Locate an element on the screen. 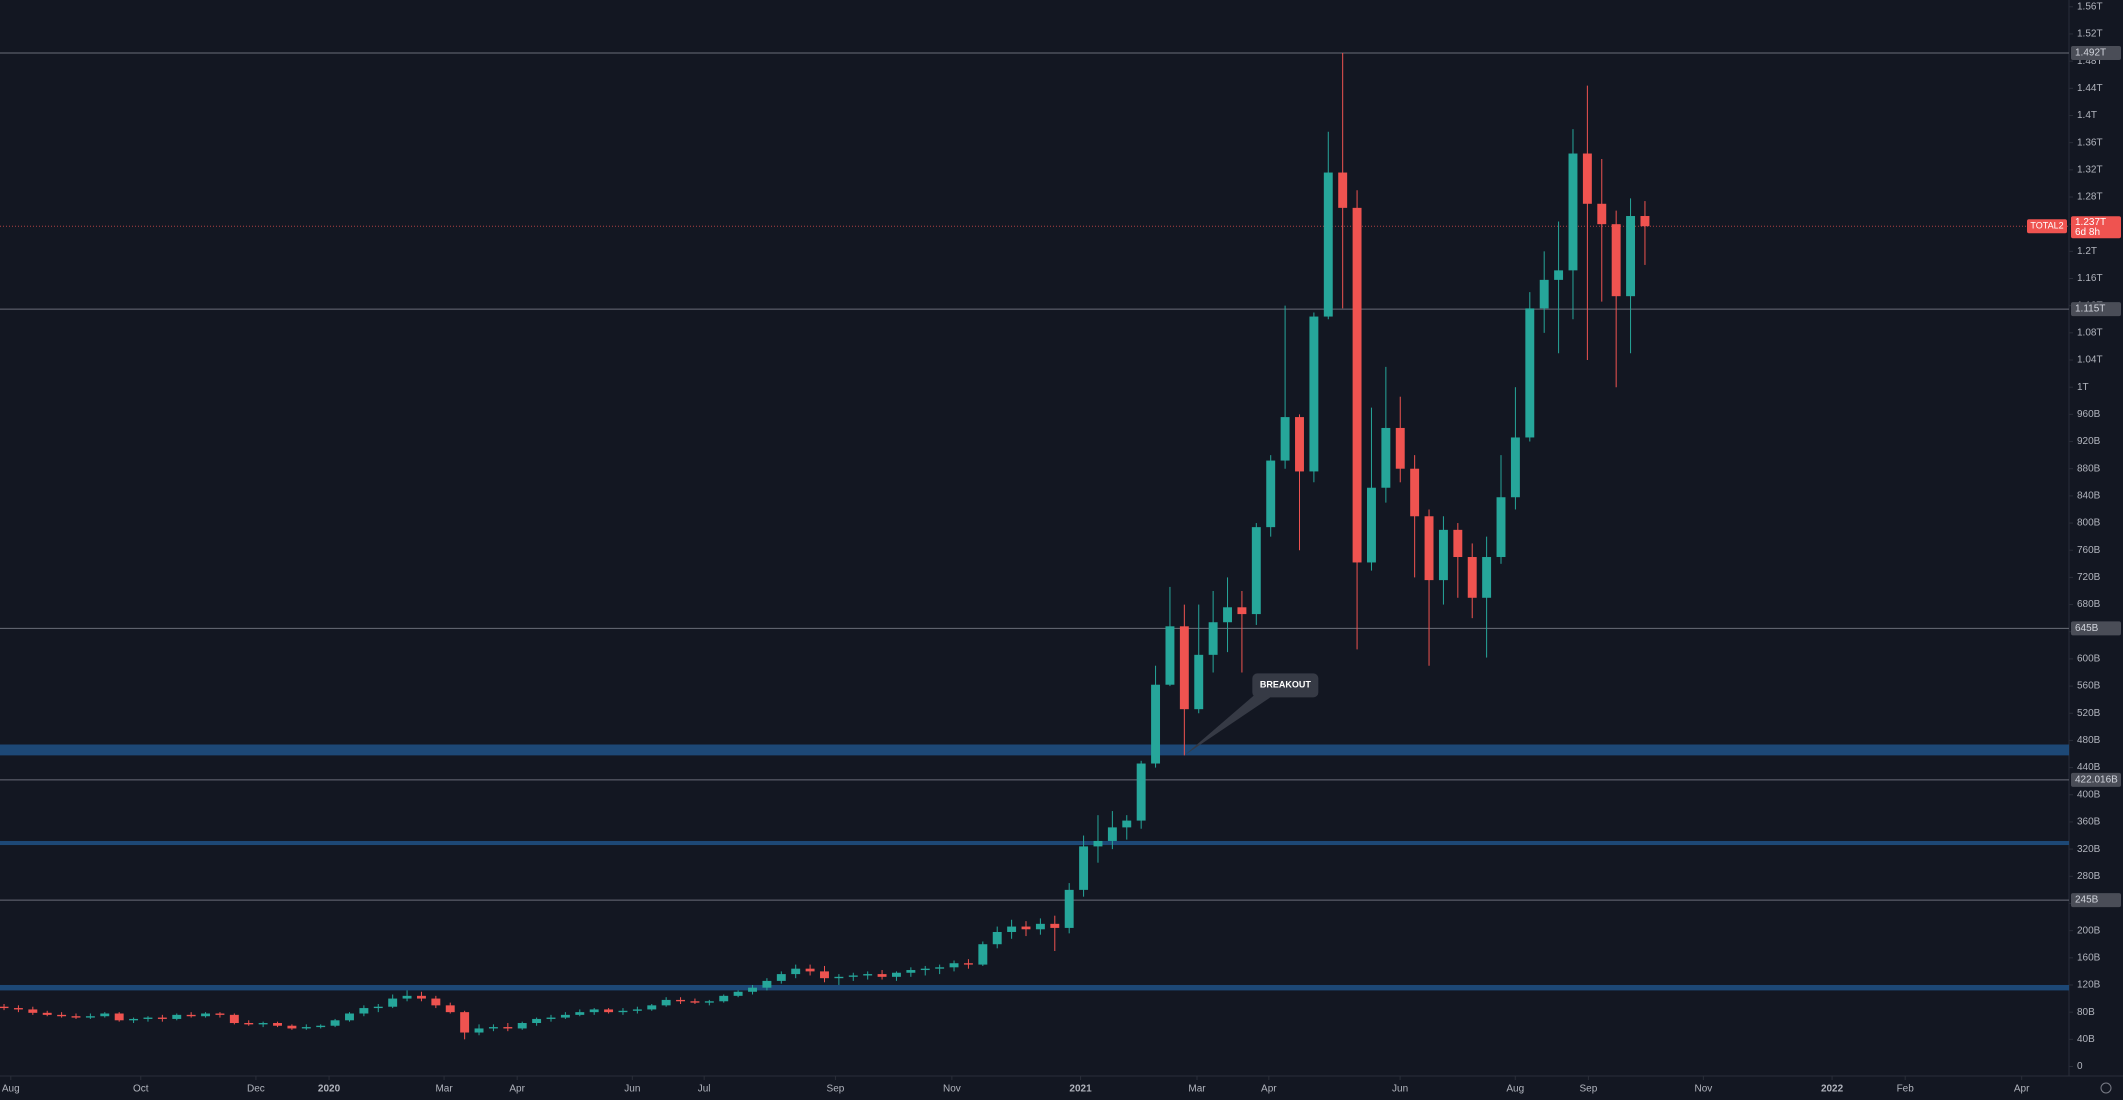 This screenshot has width=2123, height=1100. y-tick-label: 520B is located at coordinates (2089, 713).